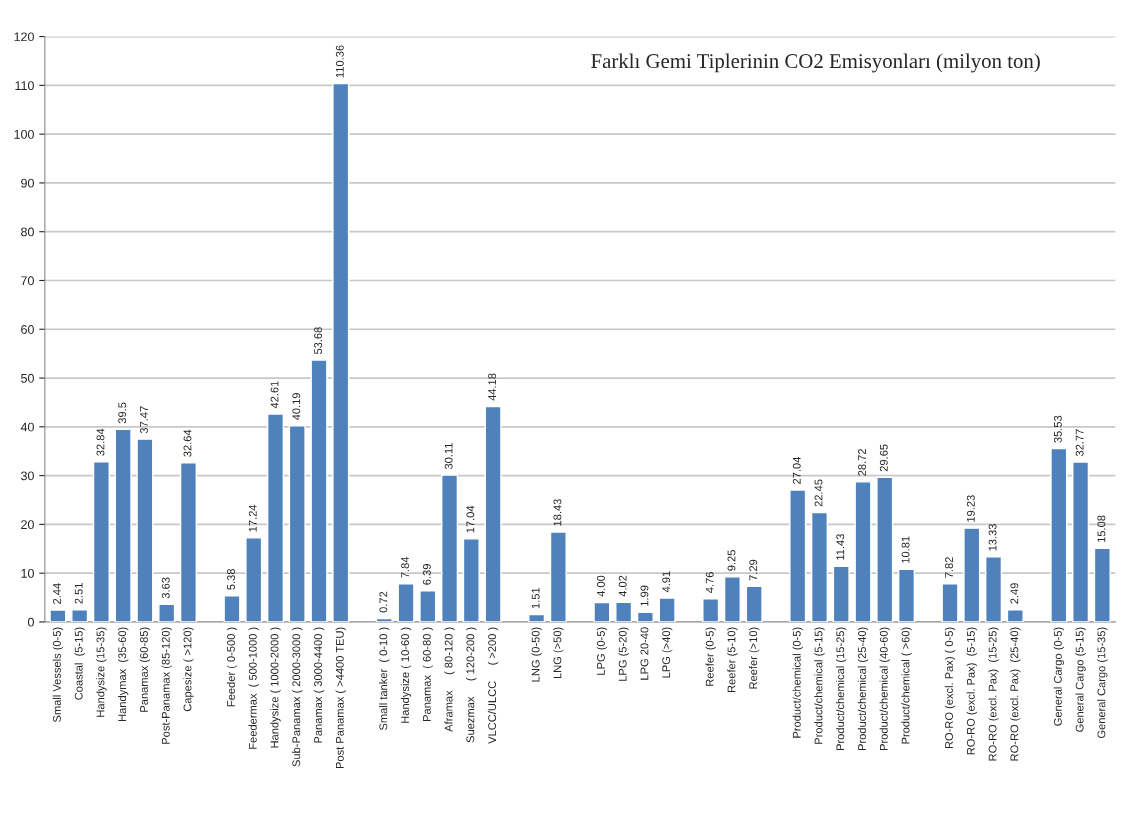  I want to click on x-tick-label: LNG (0-50), so click(536, 654).